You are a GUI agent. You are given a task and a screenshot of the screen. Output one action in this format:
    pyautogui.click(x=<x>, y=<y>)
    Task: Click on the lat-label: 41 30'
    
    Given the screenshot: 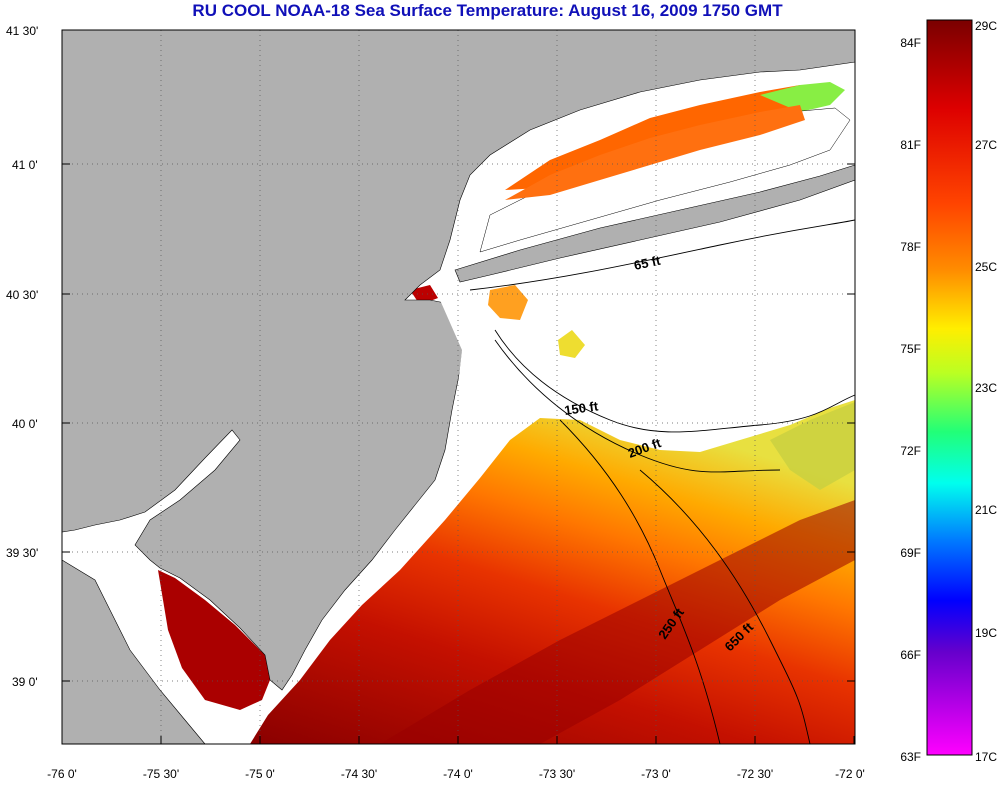 What is the action you would take?
    pyautogui.click(x=22, y=31)
    